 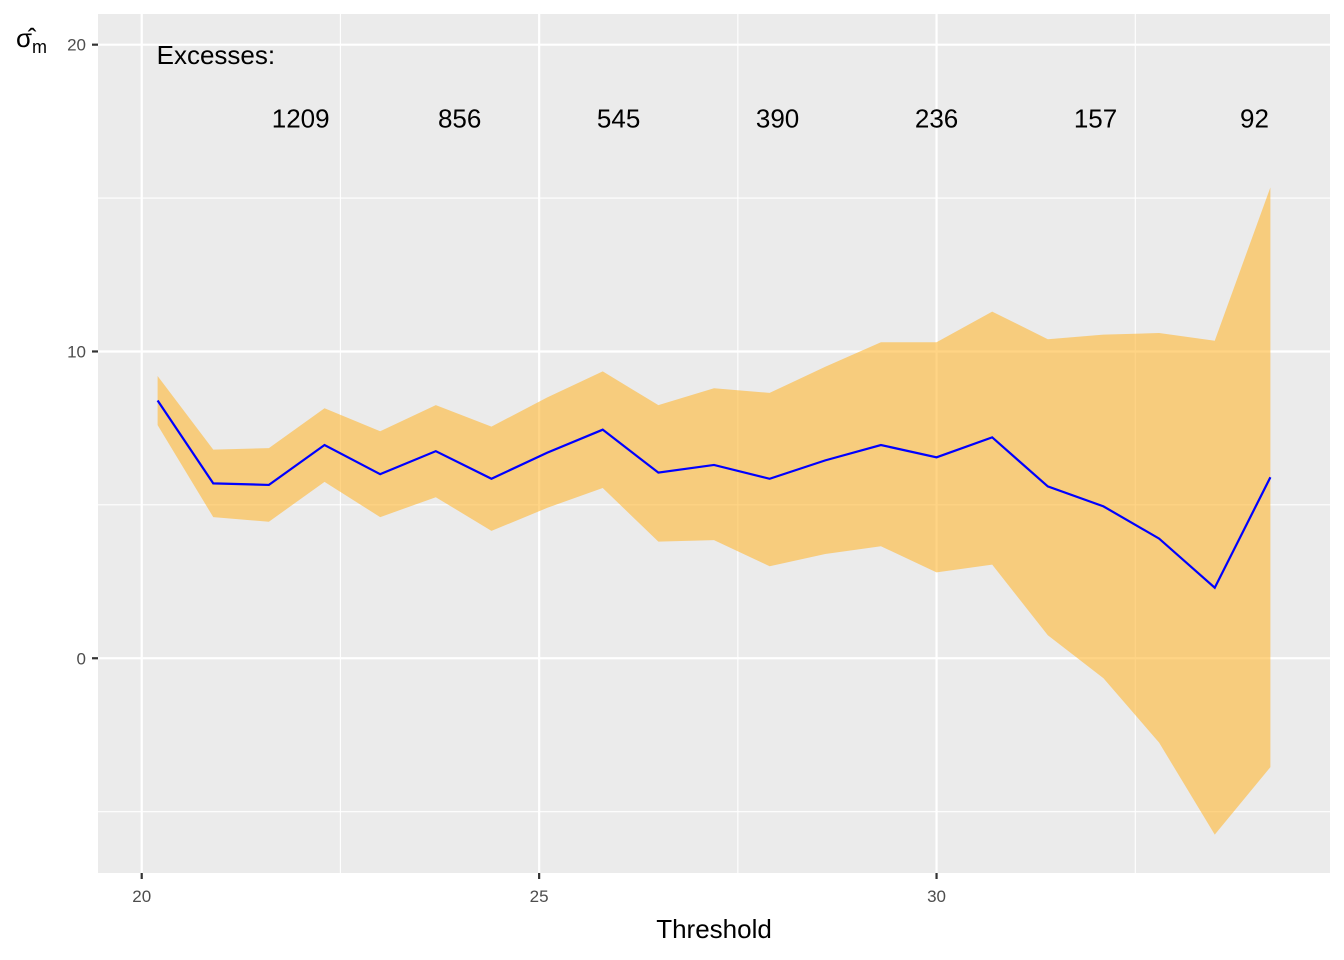 I want to click on excess-count-label: 157, so click(x=1095, y=118).